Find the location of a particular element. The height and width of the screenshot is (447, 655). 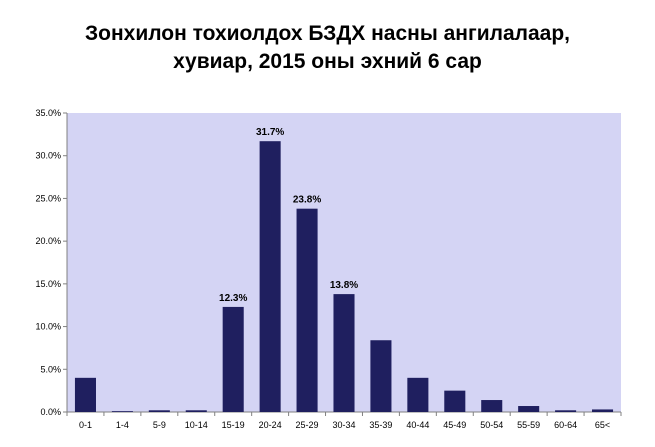

y-tick-label: 10.0% is located at coordinates (48, 327).